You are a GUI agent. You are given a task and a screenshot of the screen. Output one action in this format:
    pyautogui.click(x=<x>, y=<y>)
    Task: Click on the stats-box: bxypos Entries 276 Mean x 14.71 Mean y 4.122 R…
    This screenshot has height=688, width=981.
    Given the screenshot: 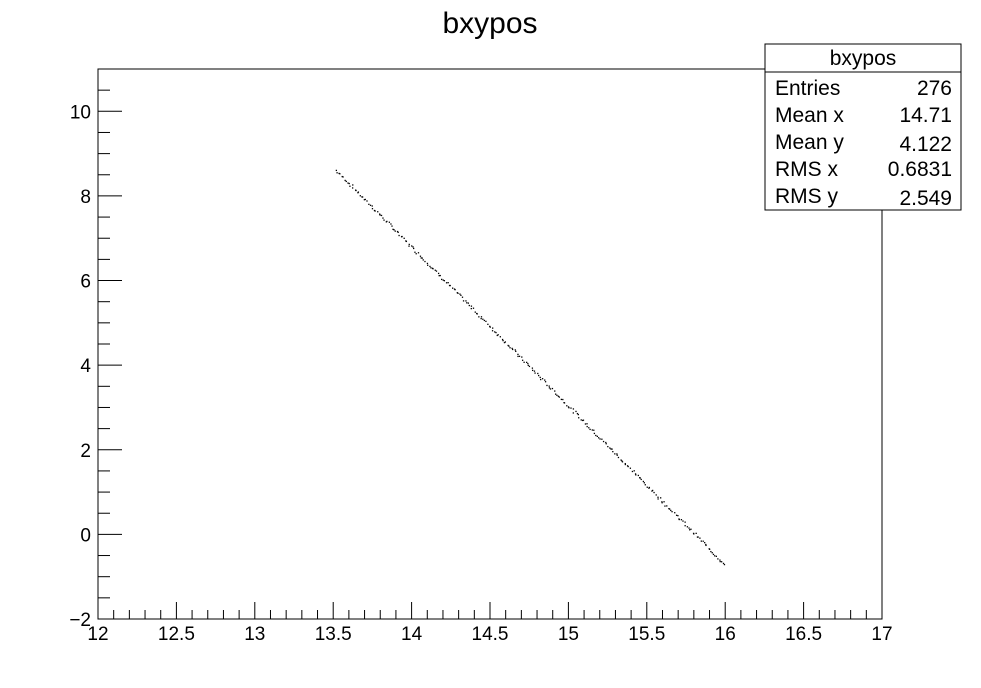 What is the action you would take?
    pyautogui.click(x=863, y=127)
    